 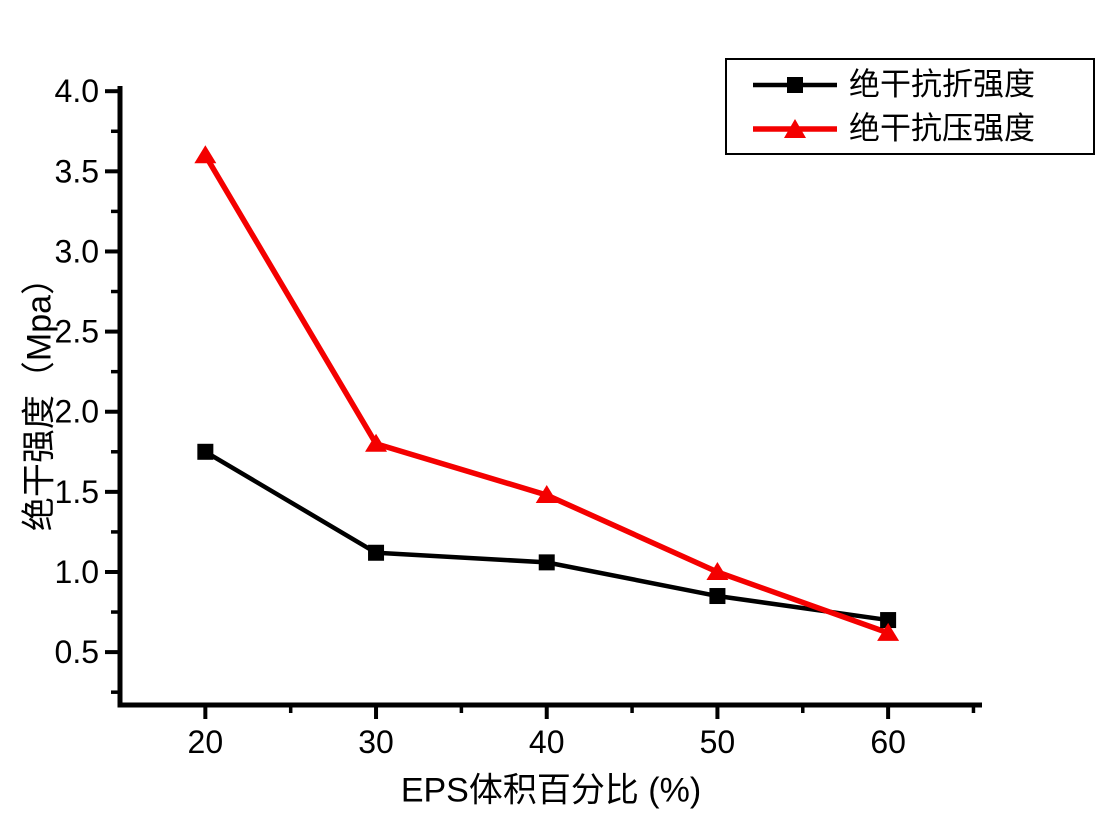 I want to click on x-tick-label: 40, so click(x=547, y=742).